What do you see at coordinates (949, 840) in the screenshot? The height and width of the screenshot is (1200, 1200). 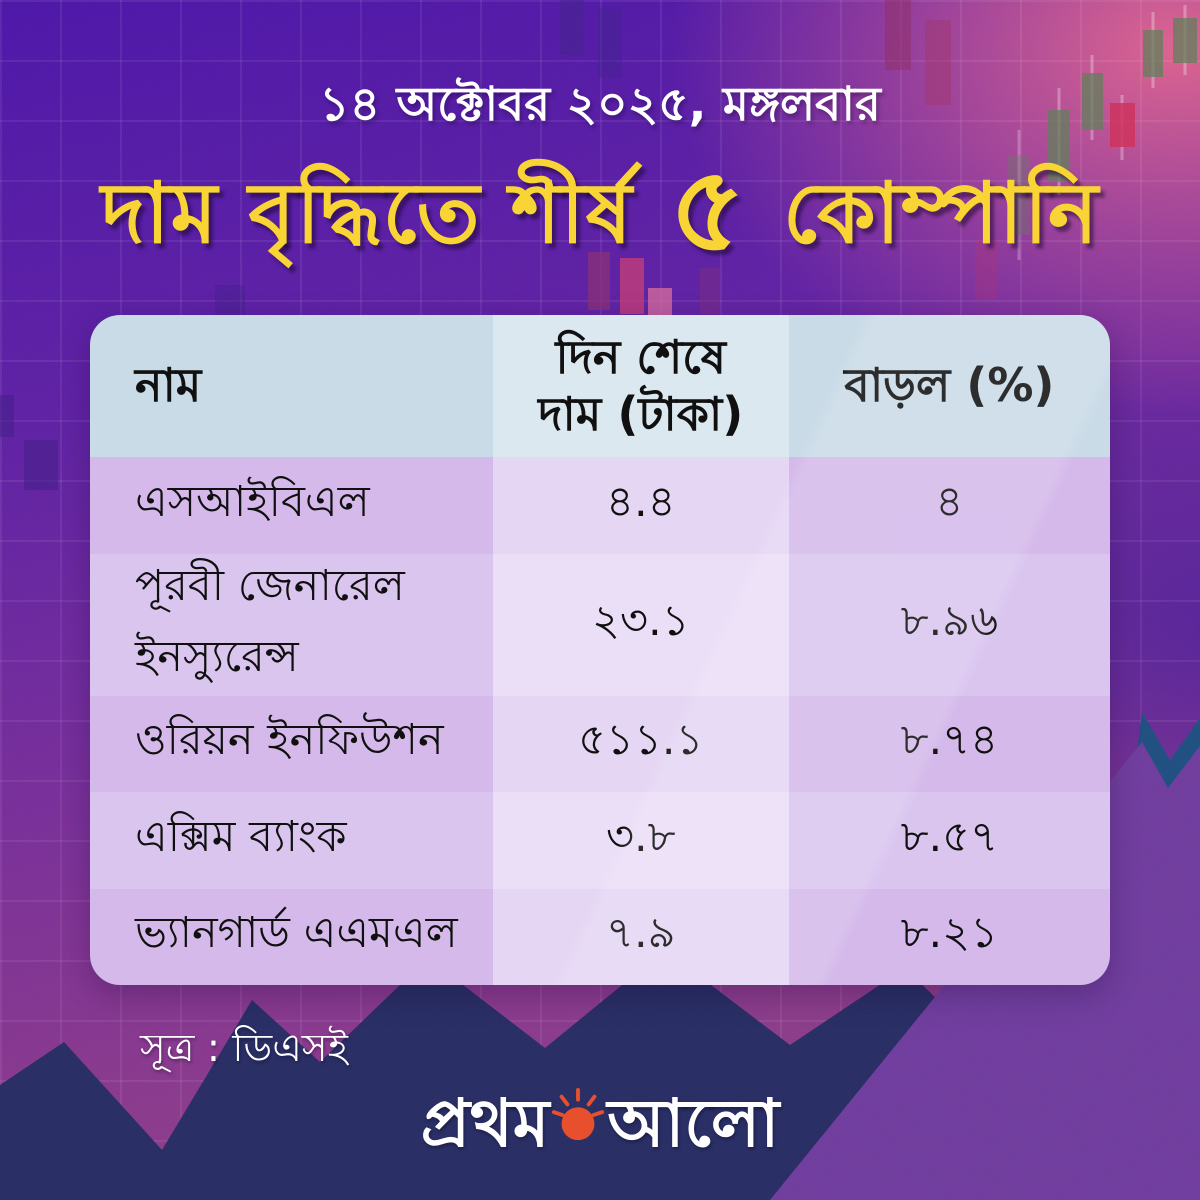 I see `cell-change: ৮.৫৭` at bounding box center [949, 840].